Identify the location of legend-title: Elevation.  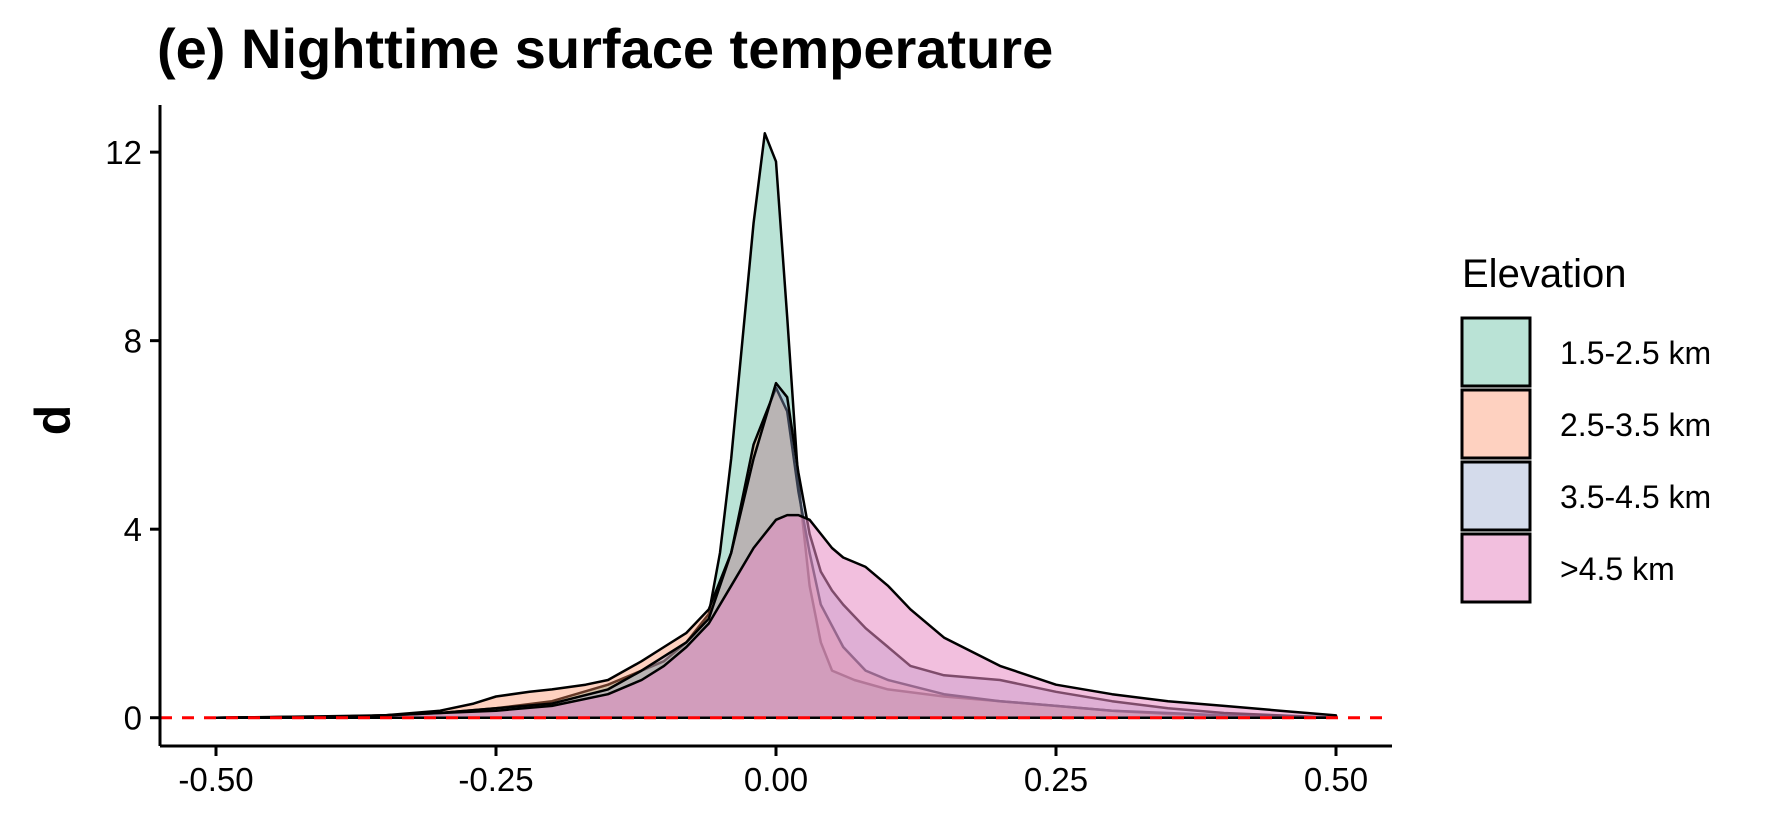
(1544, 274).